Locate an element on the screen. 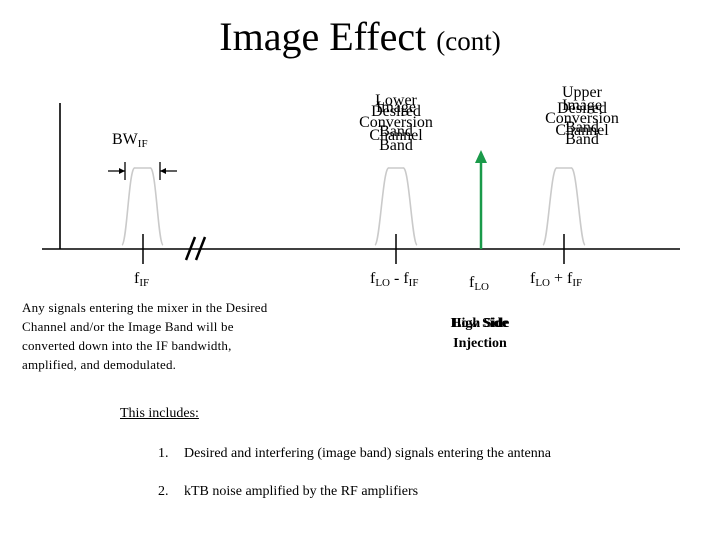  lower-band-shape is located at coordinates (396, 206).